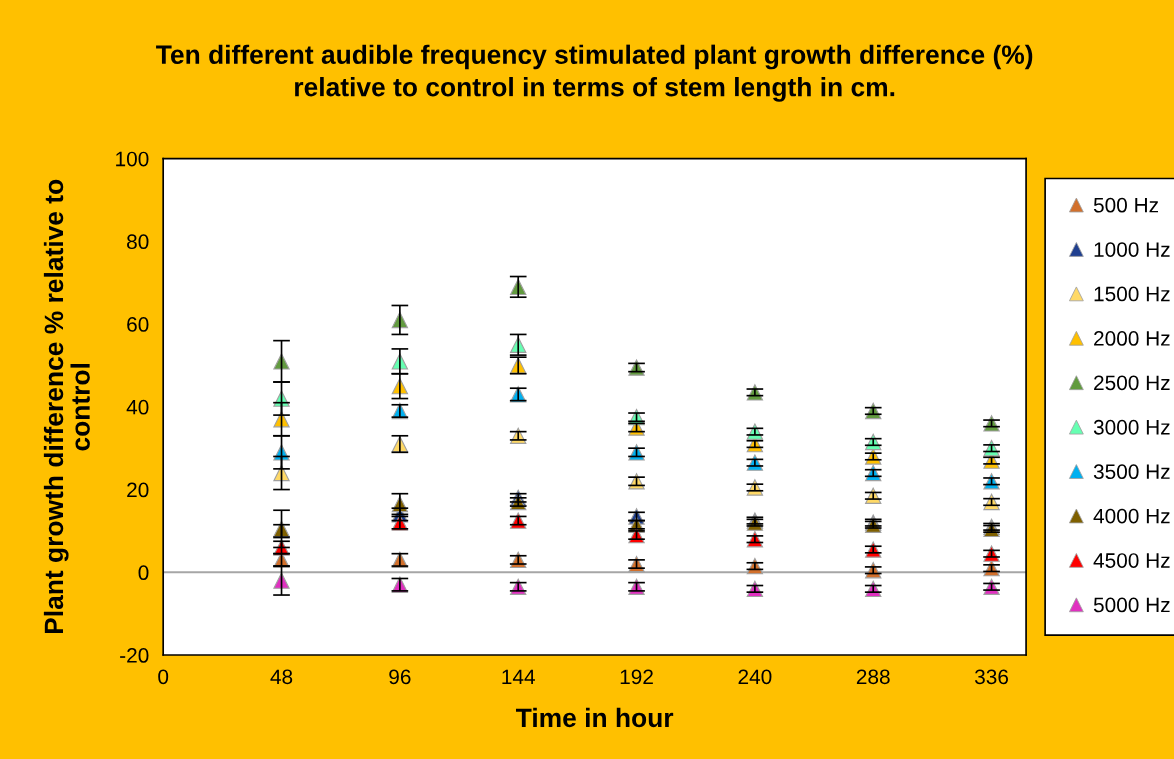  Describe the element at coordinates (137, 407) in the screenshot. I see `y-tick-label: 40` at that location.